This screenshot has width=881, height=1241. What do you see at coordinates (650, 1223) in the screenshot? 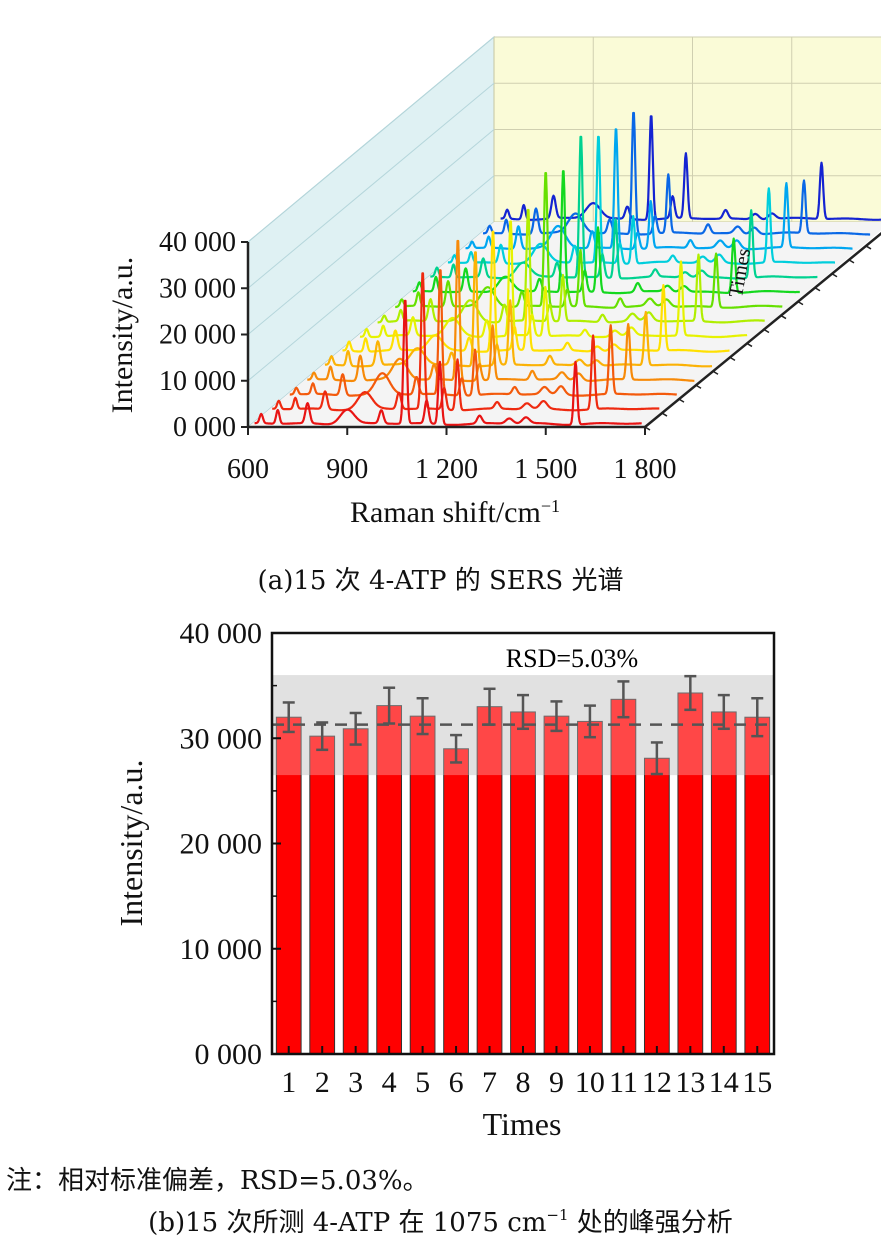
I see `caption-b-tail: 处的峰强分析` at bounding box center [650, 1223].